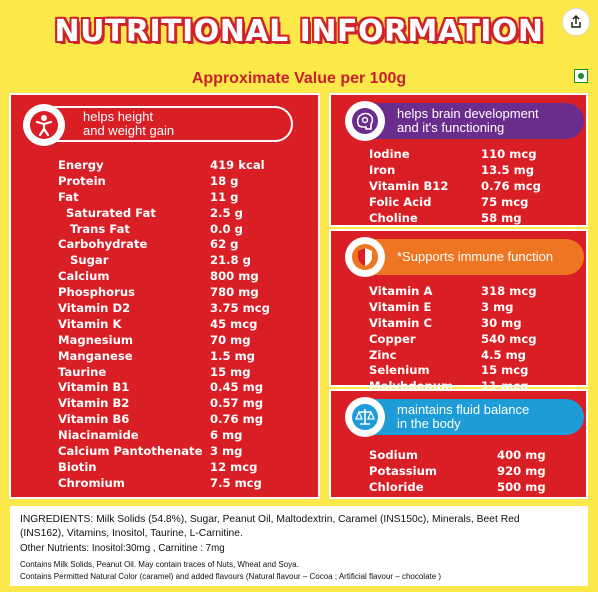 This screenshot has width=598, height=592. I want to click on share-button, so click(576, 22).